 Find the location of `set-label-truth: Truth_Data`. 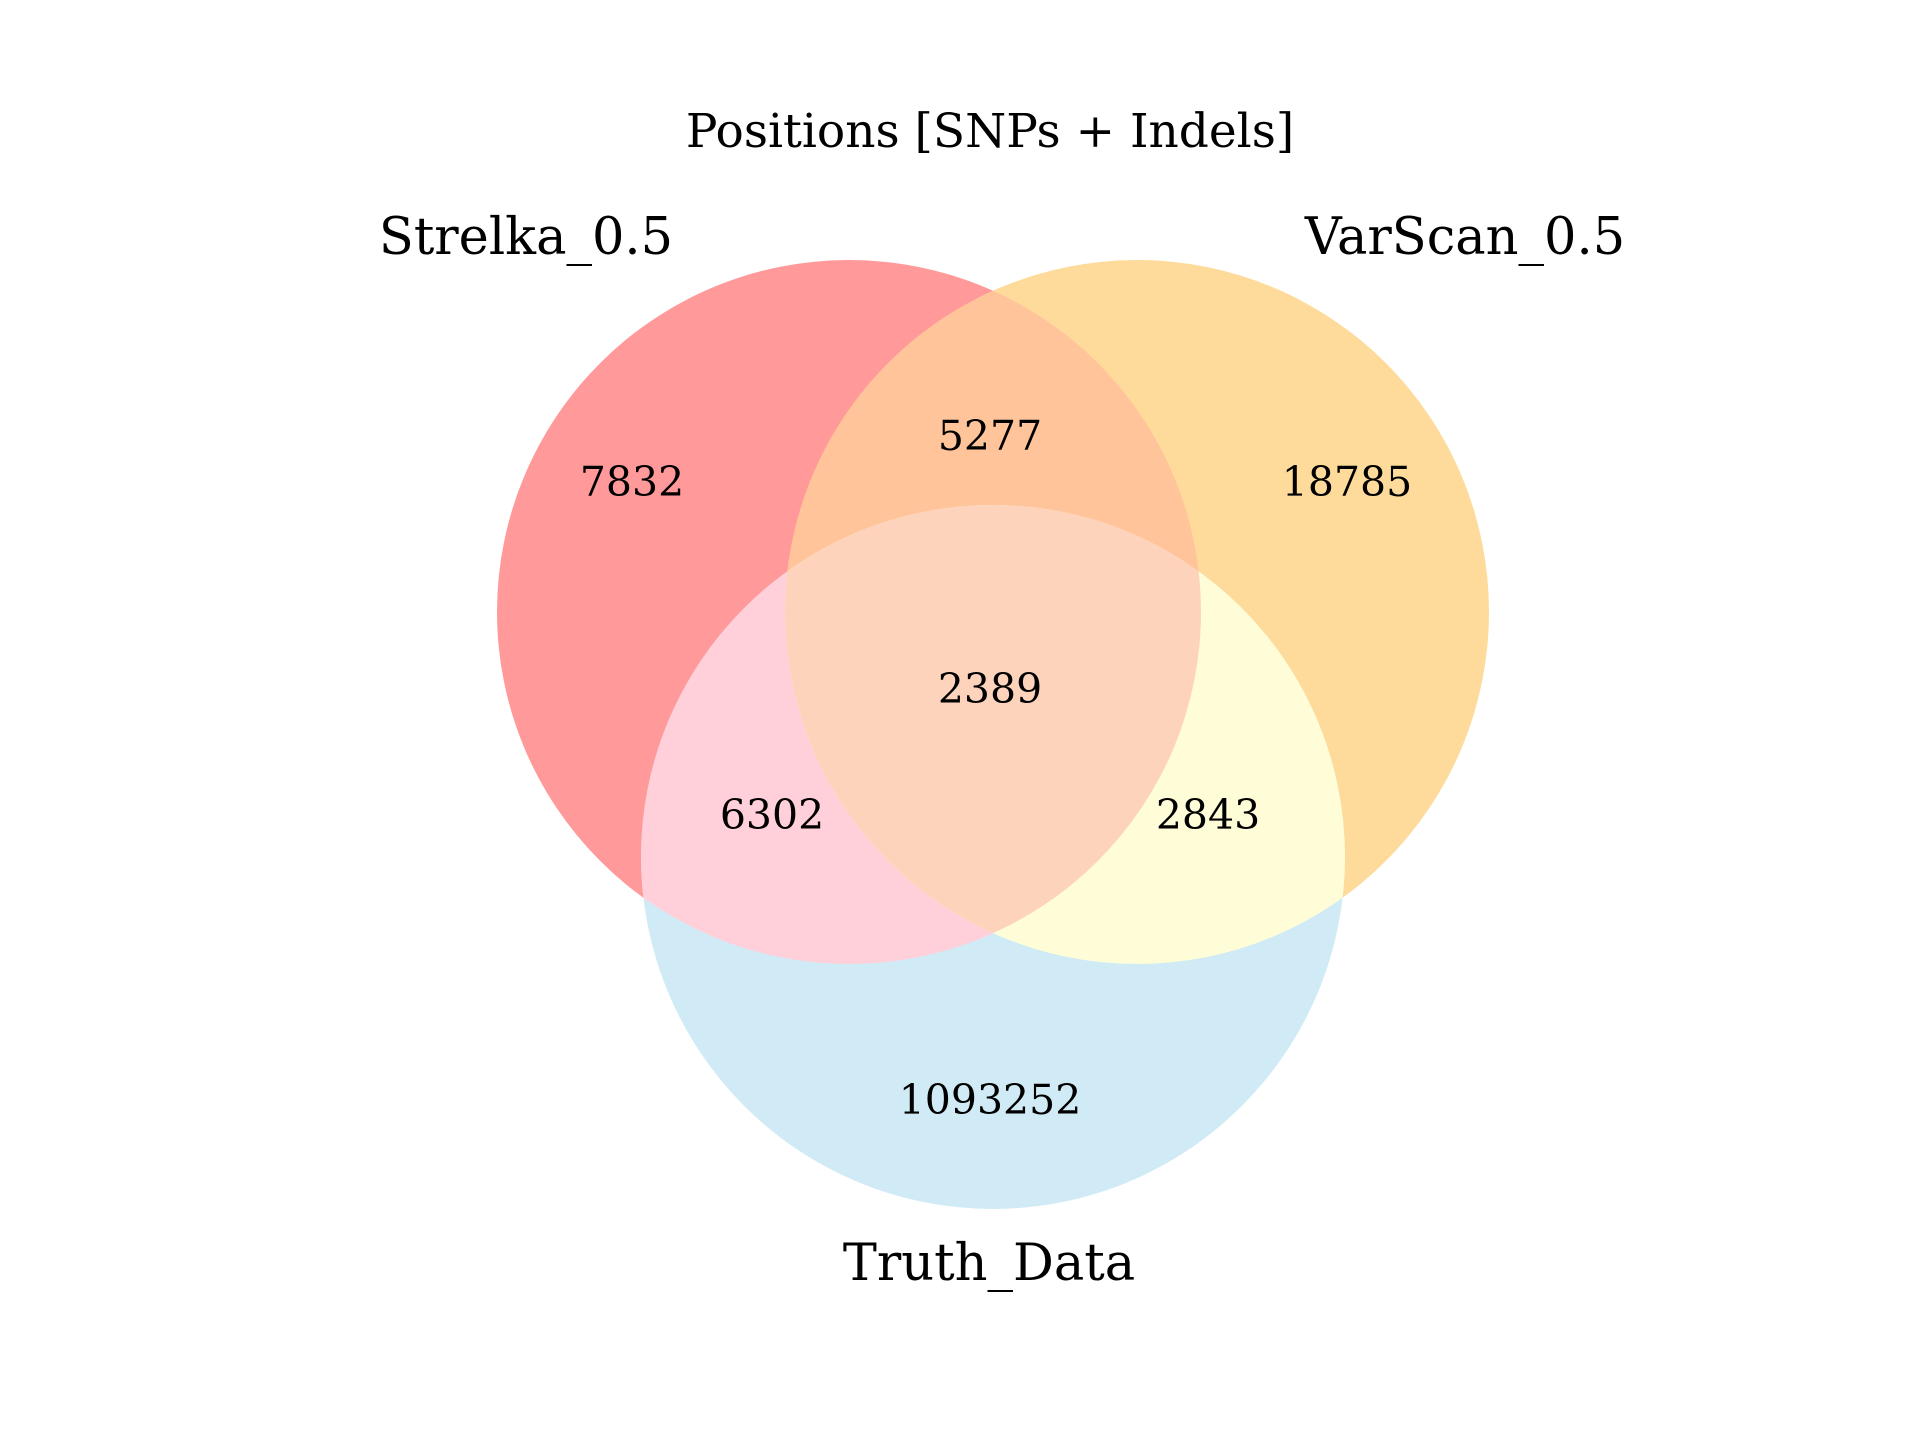

set-label-truth: Truth_Data is located at coordinates (989, 1263).